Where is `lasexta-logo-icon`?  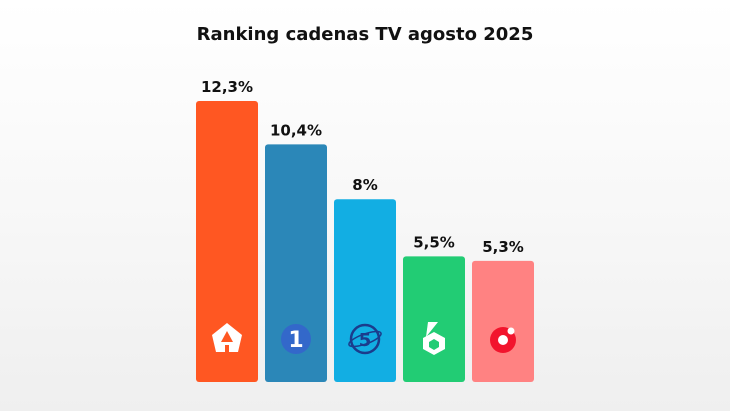 lasexta-logo-icon is located at coordinates (434, 338).